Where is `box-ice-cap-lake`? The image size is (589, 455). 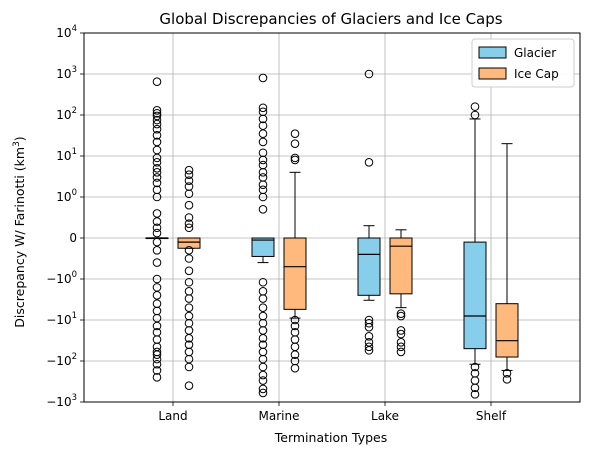
box-ice-cap-lake is located at coordinates (401, 269).